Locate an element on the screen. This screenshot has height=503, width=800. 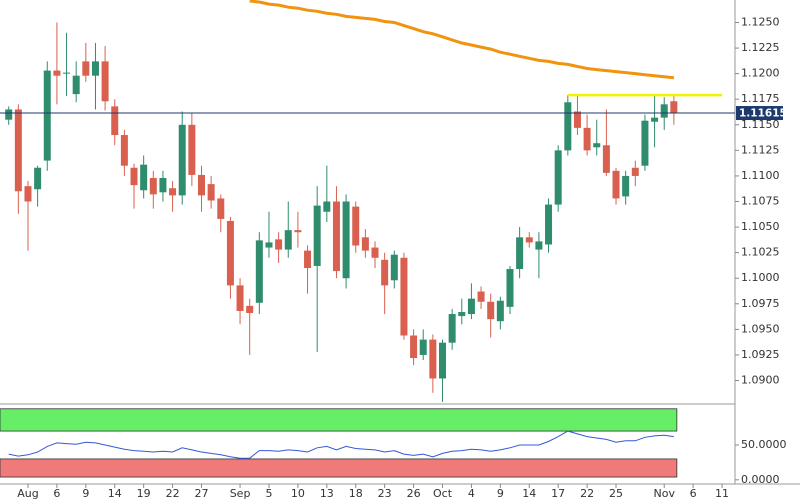
x-tick-label: Oct is located at coordinates (443, 493).